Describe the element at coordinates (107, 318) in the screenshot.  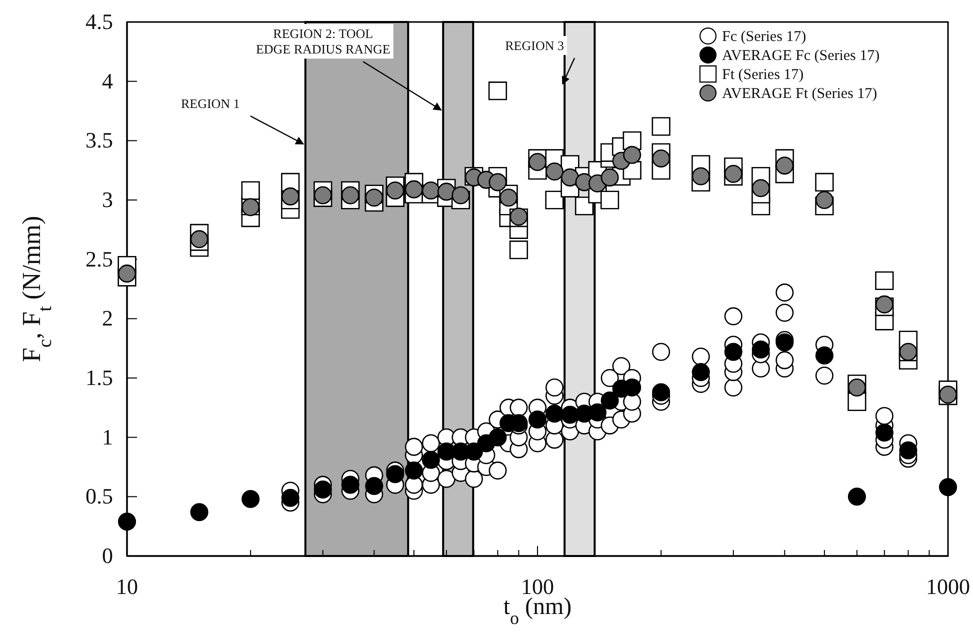
I see `y-tick-label: 2` at that location.